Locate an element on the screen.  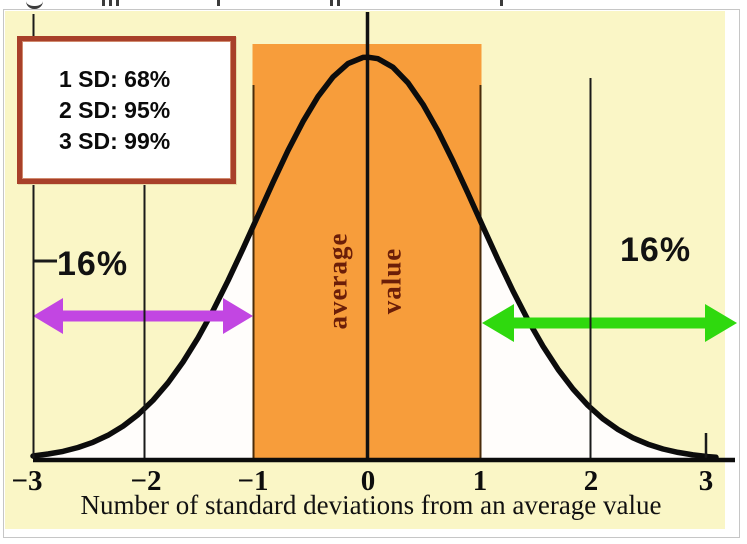
x-tick-minus2: −2 is located at coordinates (146, 481).